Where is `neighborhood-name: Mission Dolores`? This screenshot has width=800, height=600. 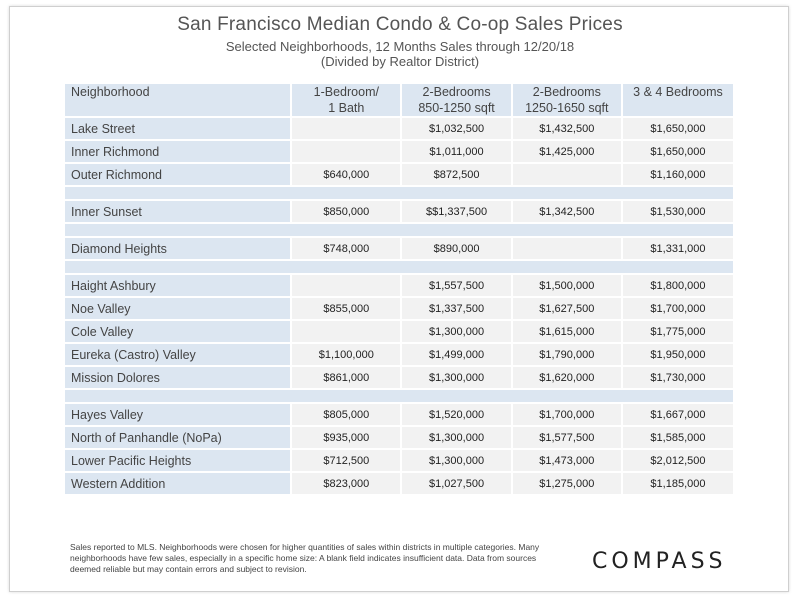 neighborhood-name: Mission Dolores is located at coordinates (178, 377).